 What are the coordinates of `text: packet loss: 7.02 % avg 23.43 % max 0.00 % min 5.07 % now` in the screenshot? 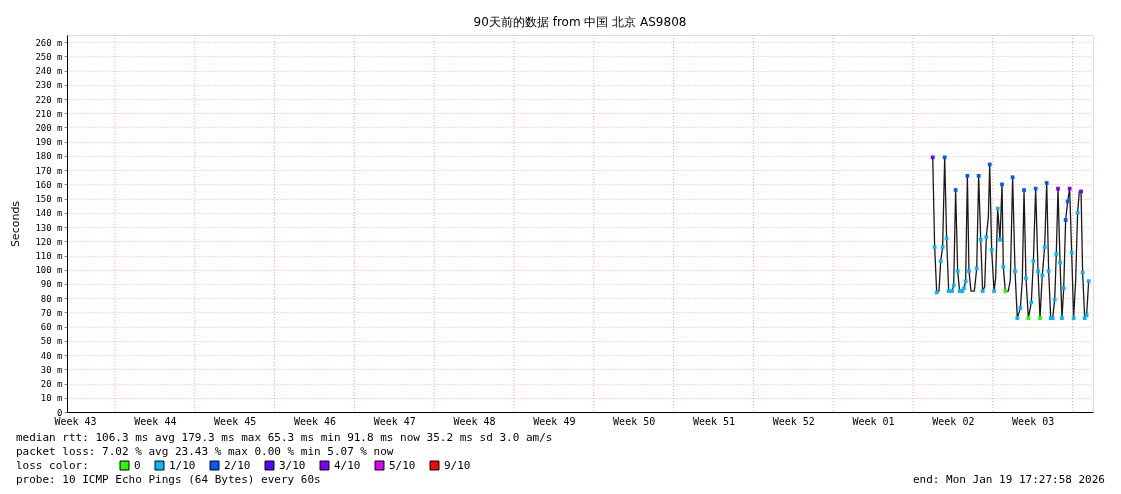 It's located at (205, 451).